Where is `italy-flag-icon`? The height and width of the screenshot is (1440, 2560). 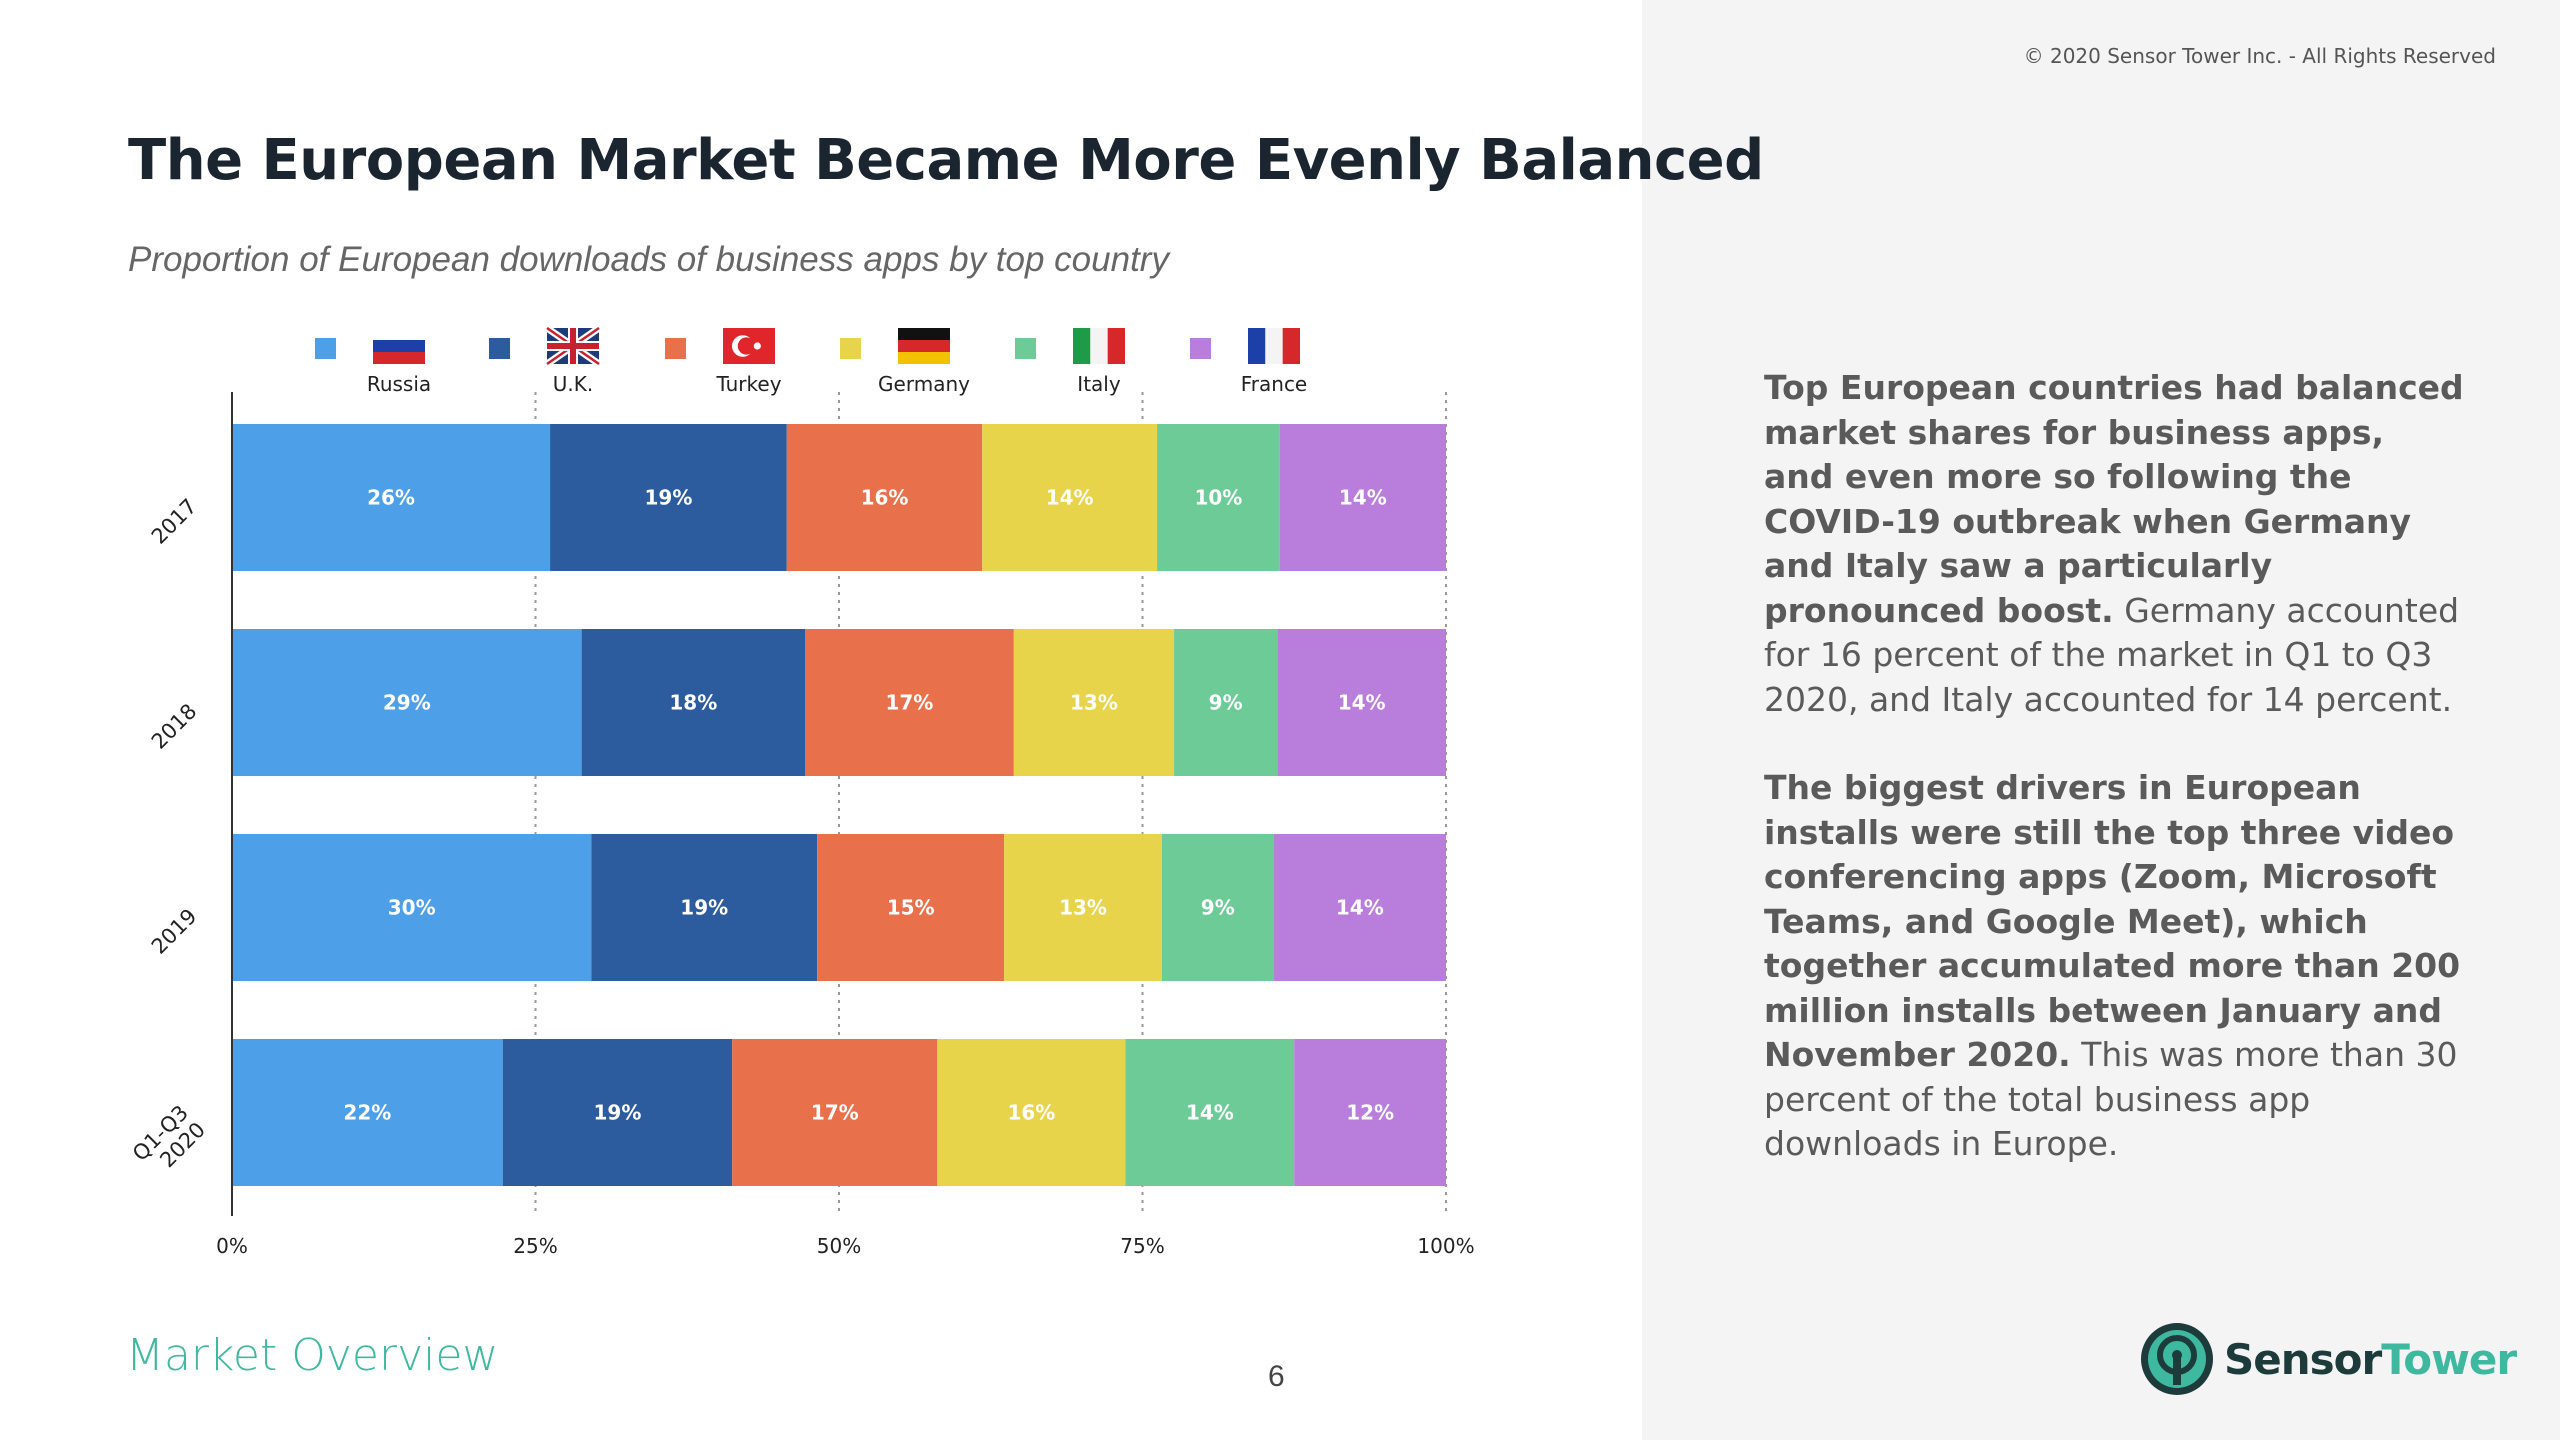 italy-flag-icon is located at coordinates (1099, 346).